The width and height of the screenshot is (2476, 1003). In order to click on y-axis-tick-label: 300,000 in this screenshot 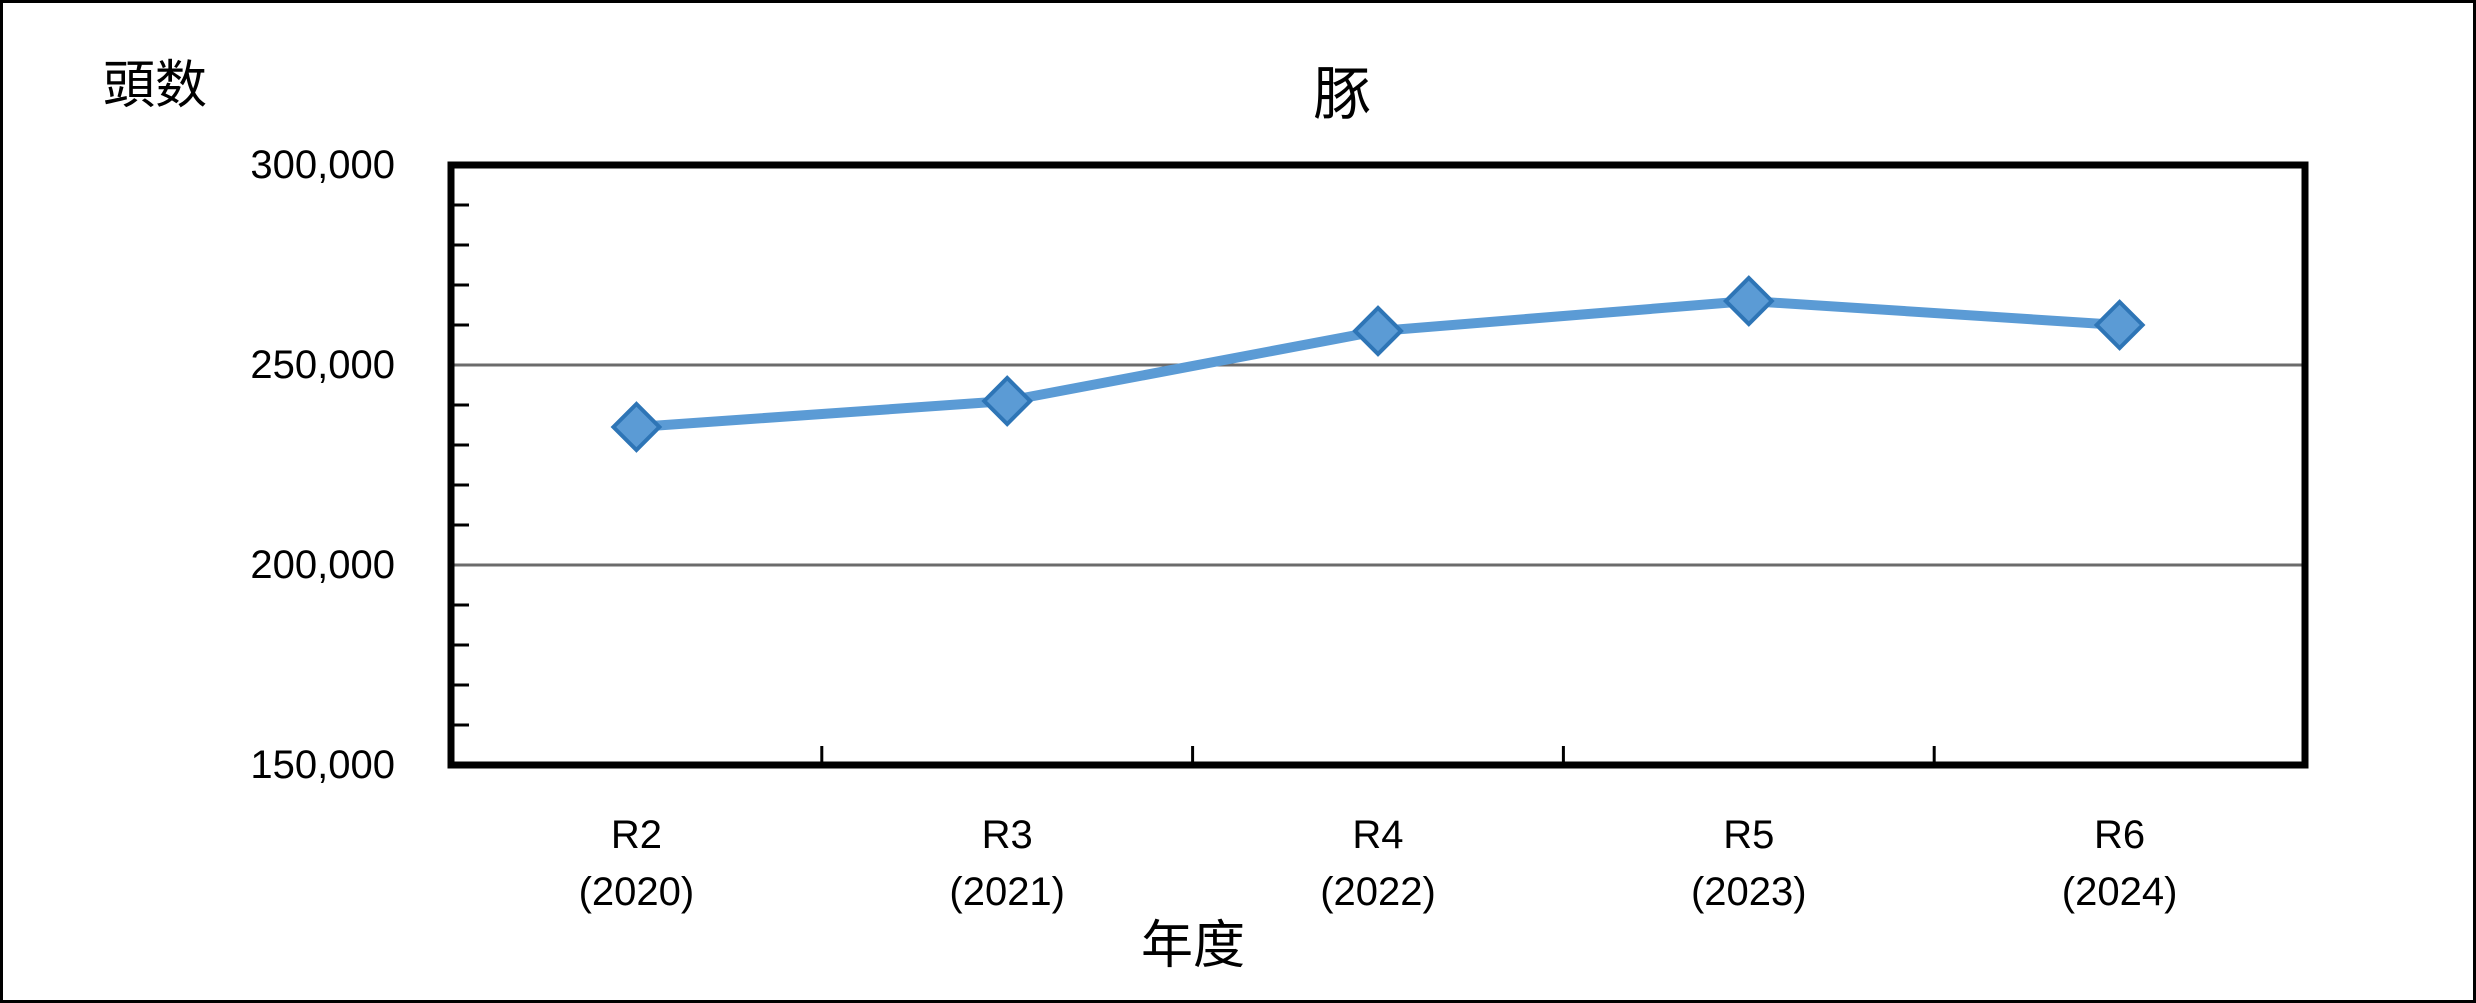, I will do `click(322, 165)`.